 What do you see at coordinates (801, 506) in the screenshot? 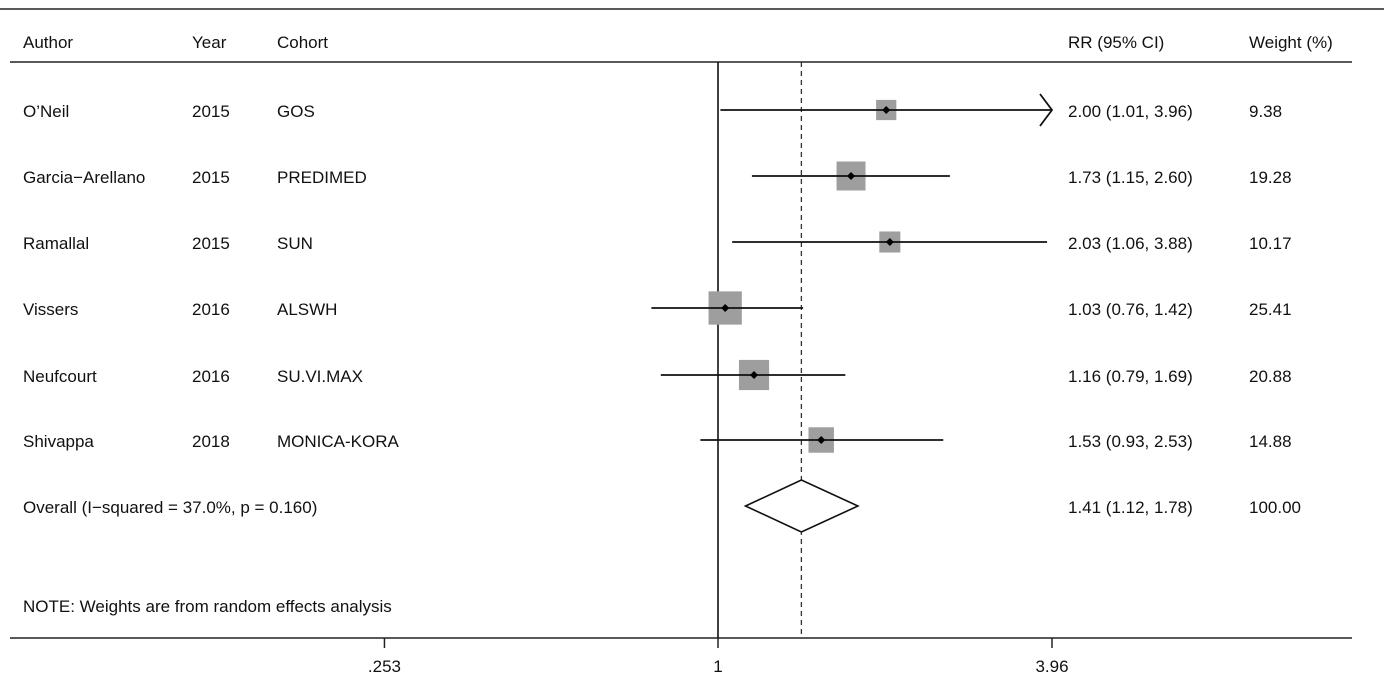
I see `overall-diamond` at bounding box center [801, 506].